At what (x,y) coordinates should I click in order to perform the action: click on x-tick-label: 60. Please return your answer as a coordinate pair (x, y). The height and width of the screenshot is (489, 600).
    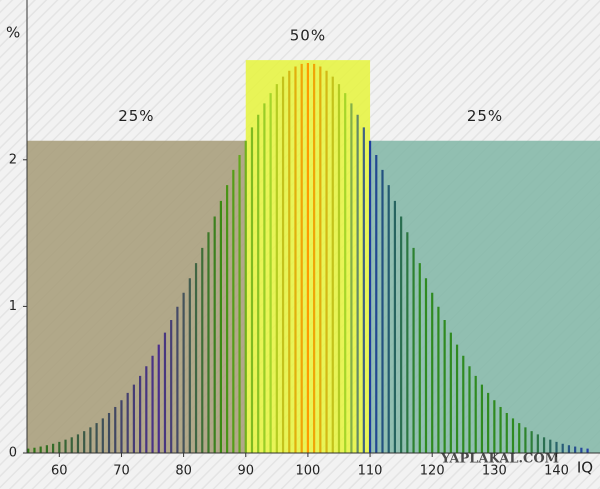
    Looking at the image, I should click on (59, 471).